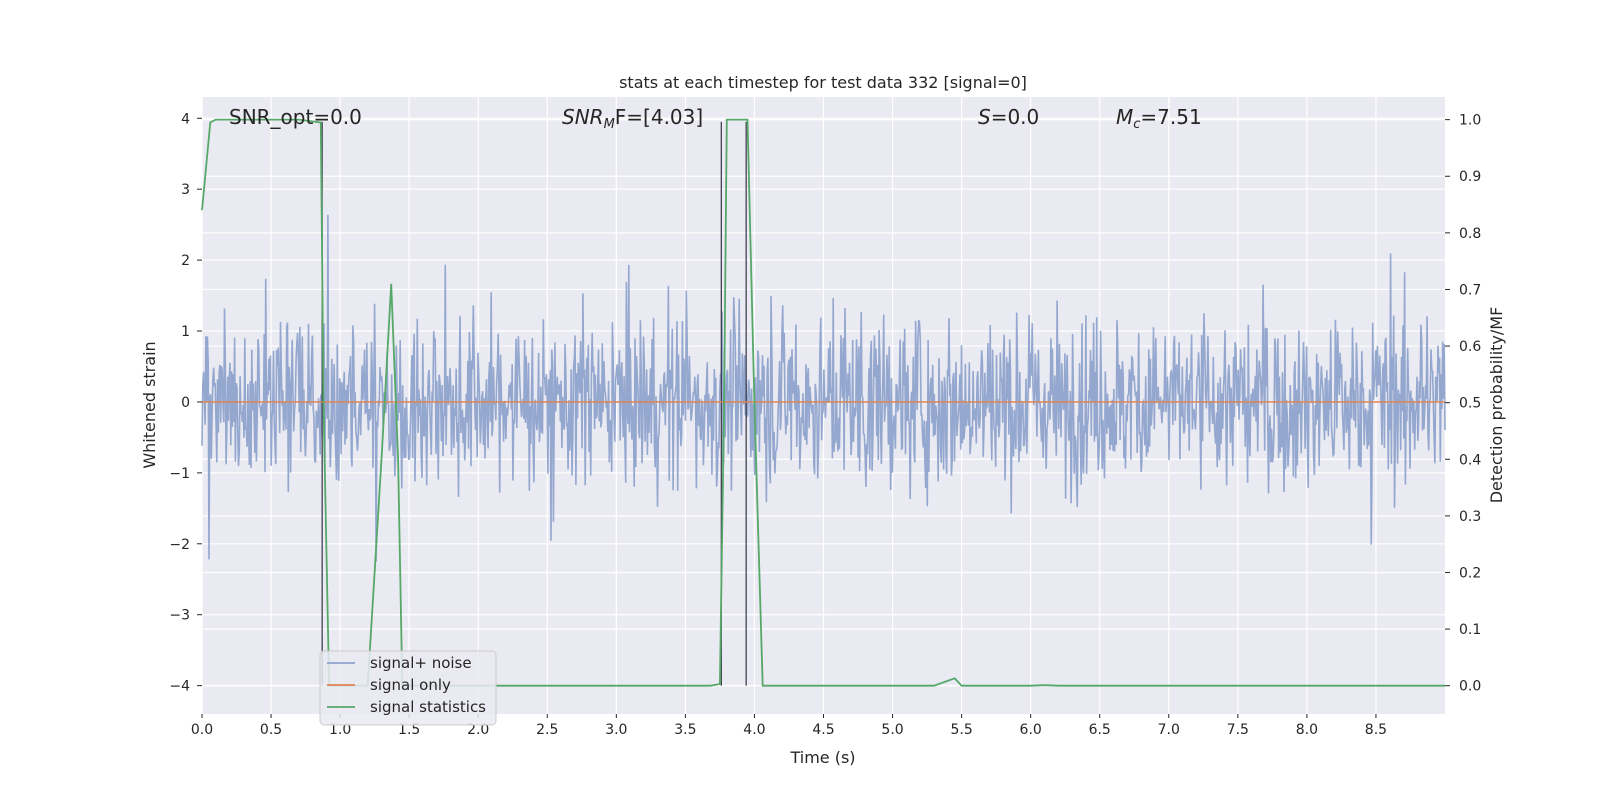  Describe the element at coordinates (295, 117) in the screenshot. I see `annotation-snr-opt: SNR_opt=0.0` at that location.